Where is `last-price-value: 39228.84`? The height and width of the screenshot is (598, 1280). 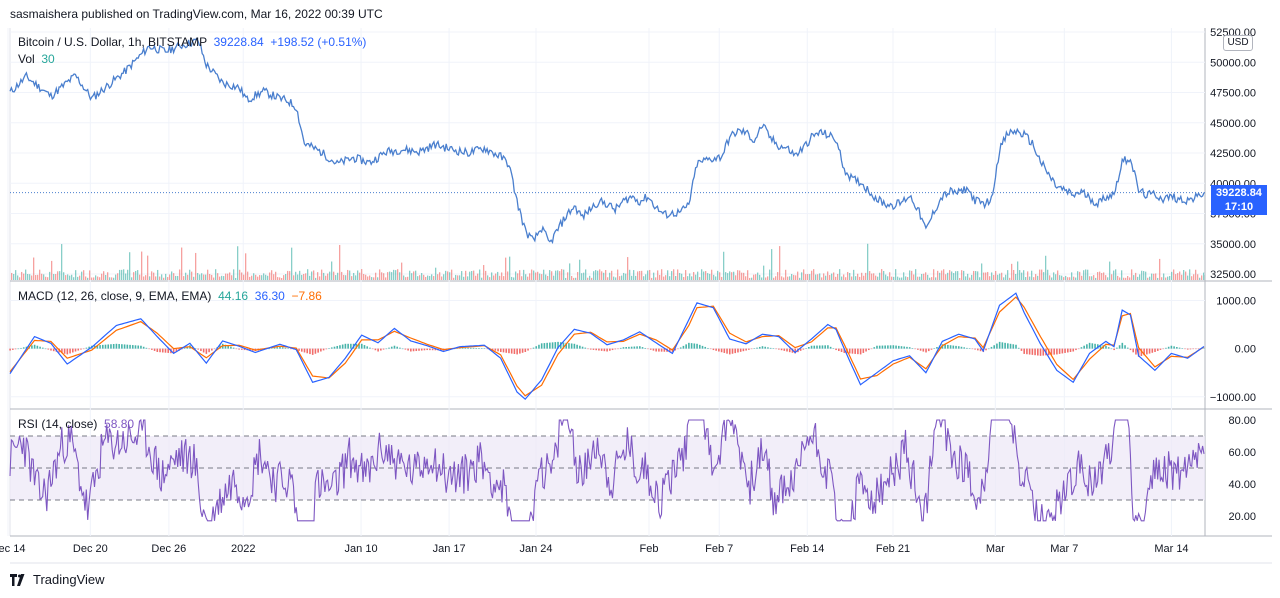 last-price-value: 39228.84 is located at coordinates (238, 42).